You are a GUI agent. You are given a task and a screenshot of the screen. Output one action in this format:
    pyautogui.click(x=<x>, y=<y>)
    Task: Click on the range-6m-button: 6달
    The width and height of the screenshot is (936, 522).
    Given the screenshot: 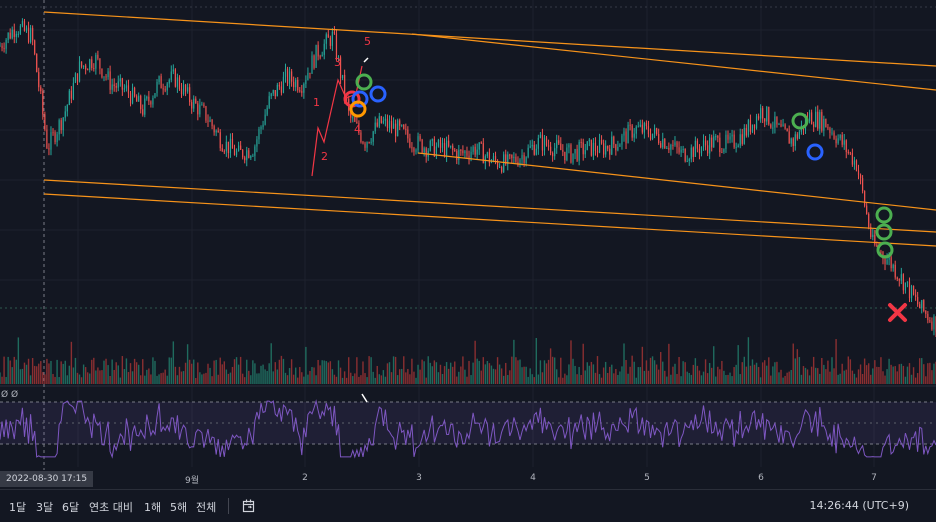 What is the action you would take?
    pyautogui.click(x=71, y=507)
    